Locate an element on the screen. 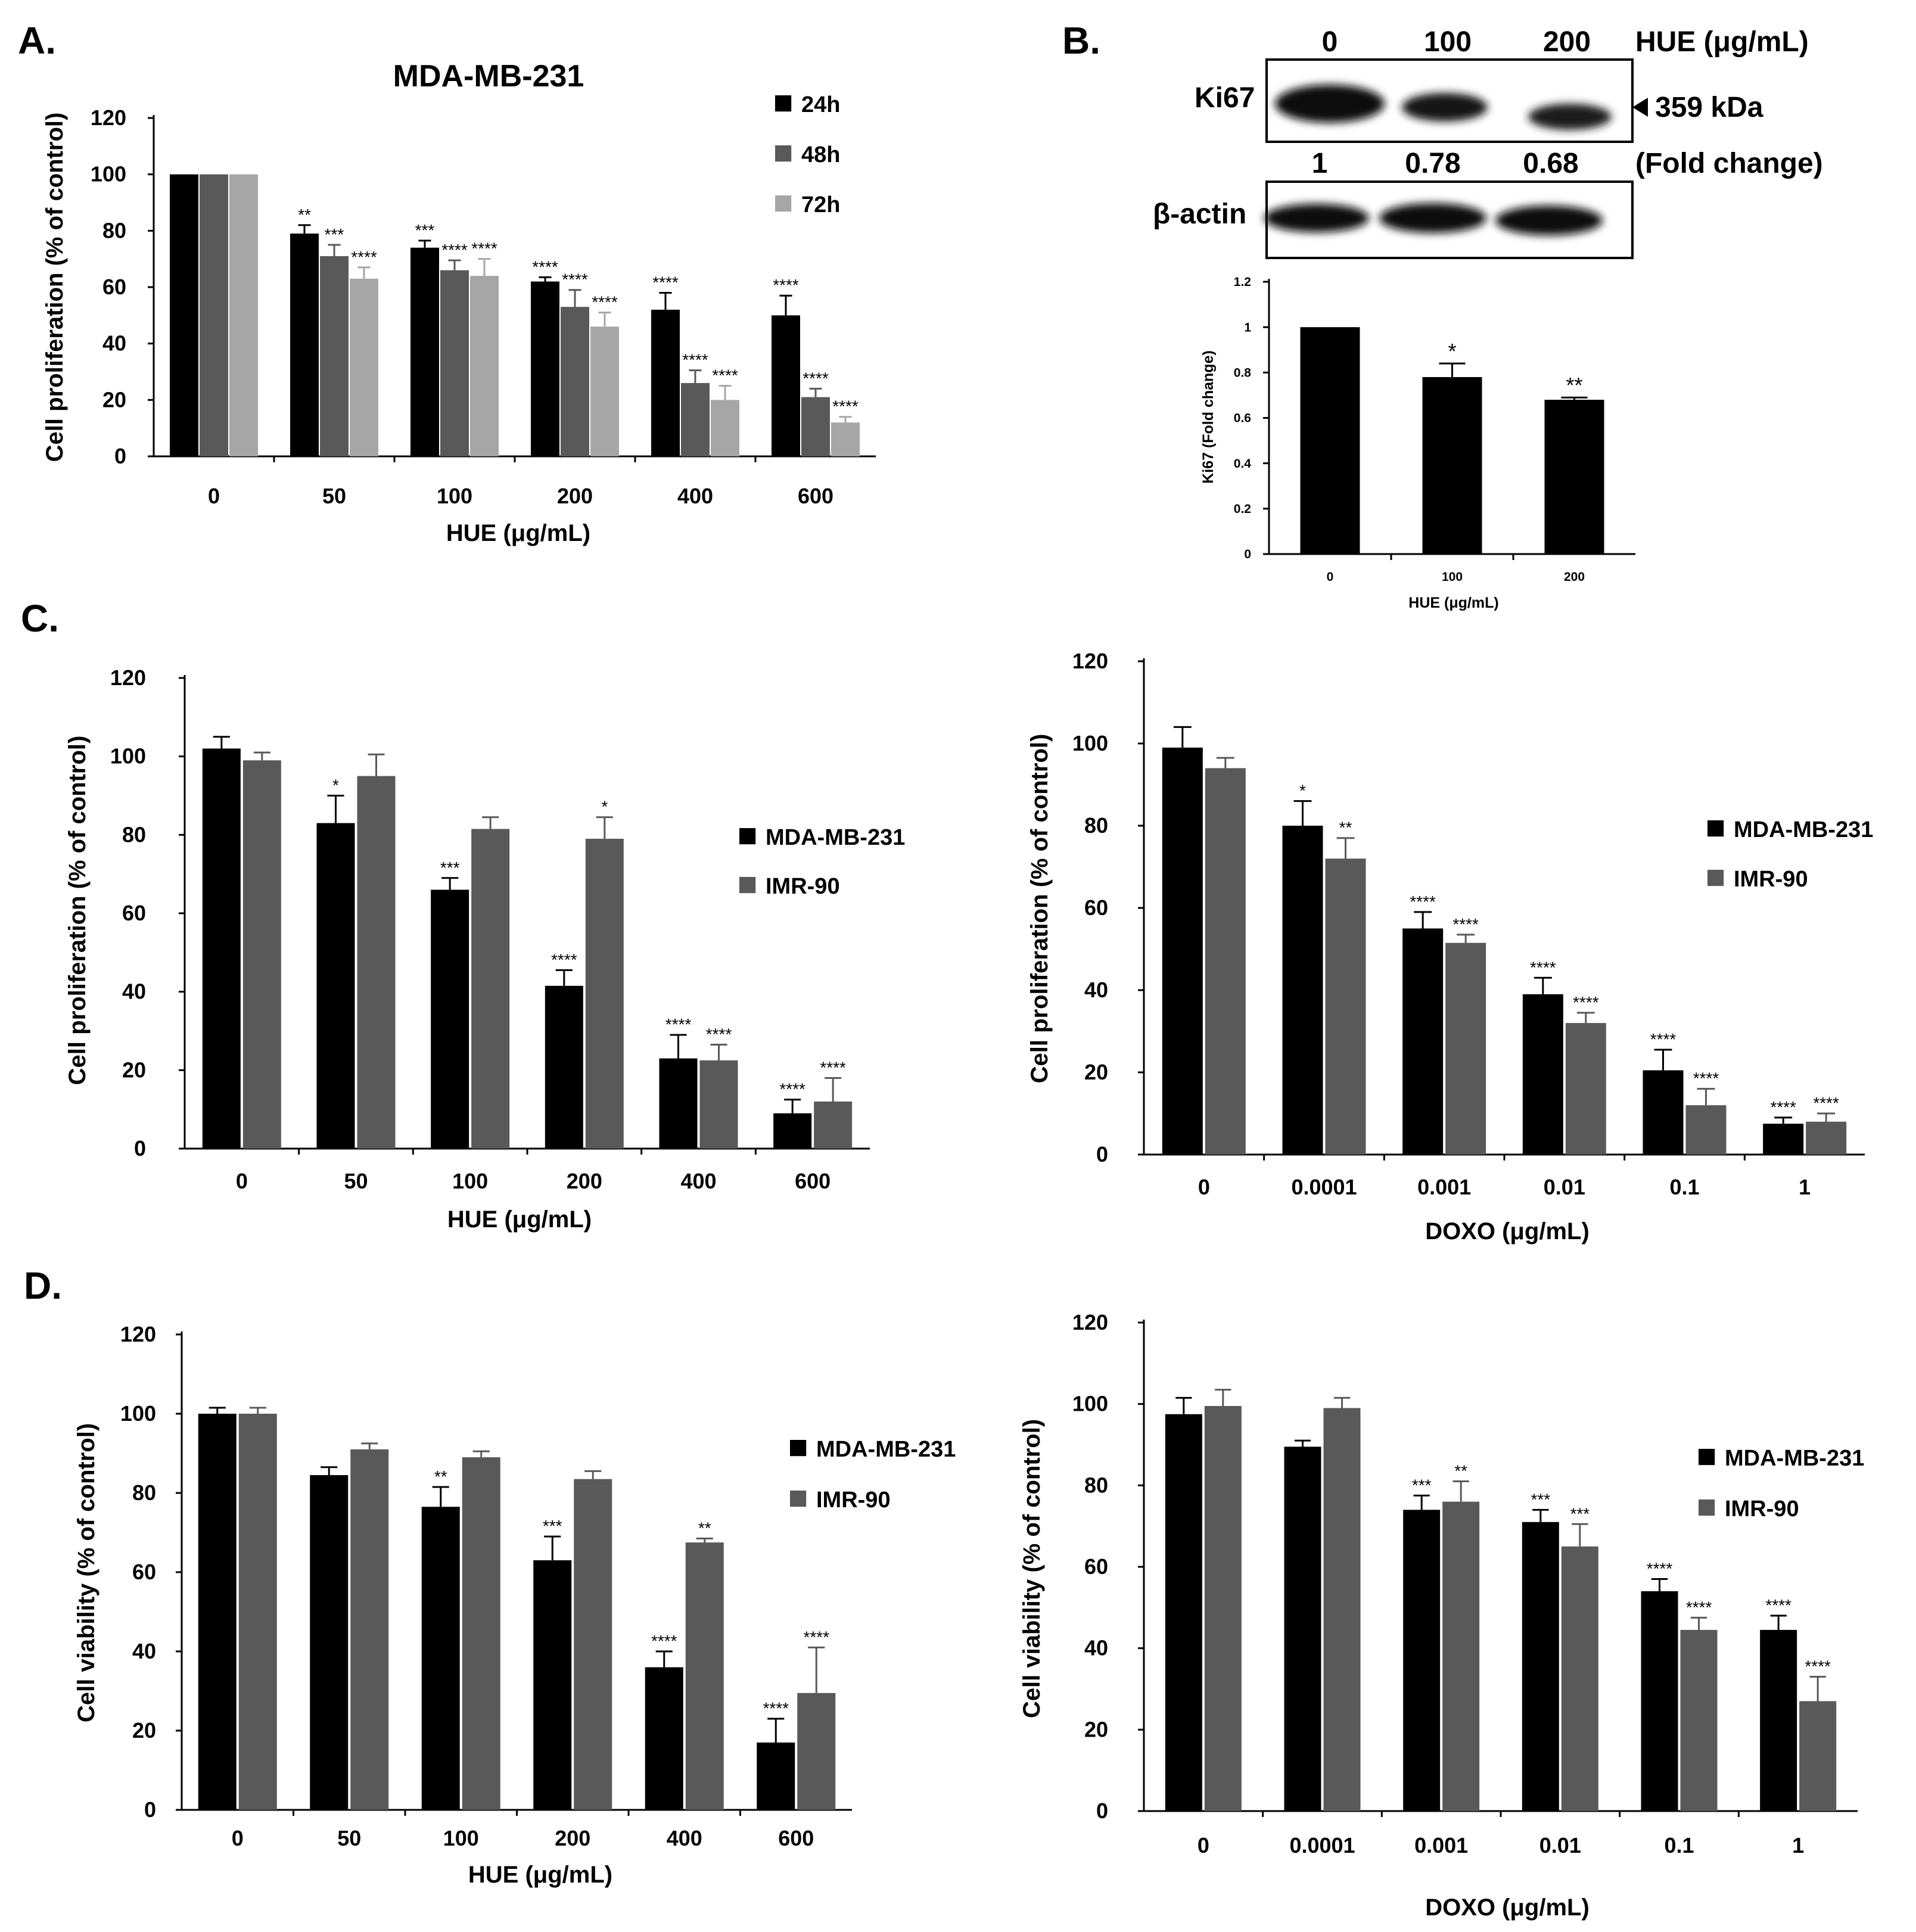 The width and height of the screenshot is (1916, 1932). blot-conc-200: 200 is located at coordinates (1567, 42).